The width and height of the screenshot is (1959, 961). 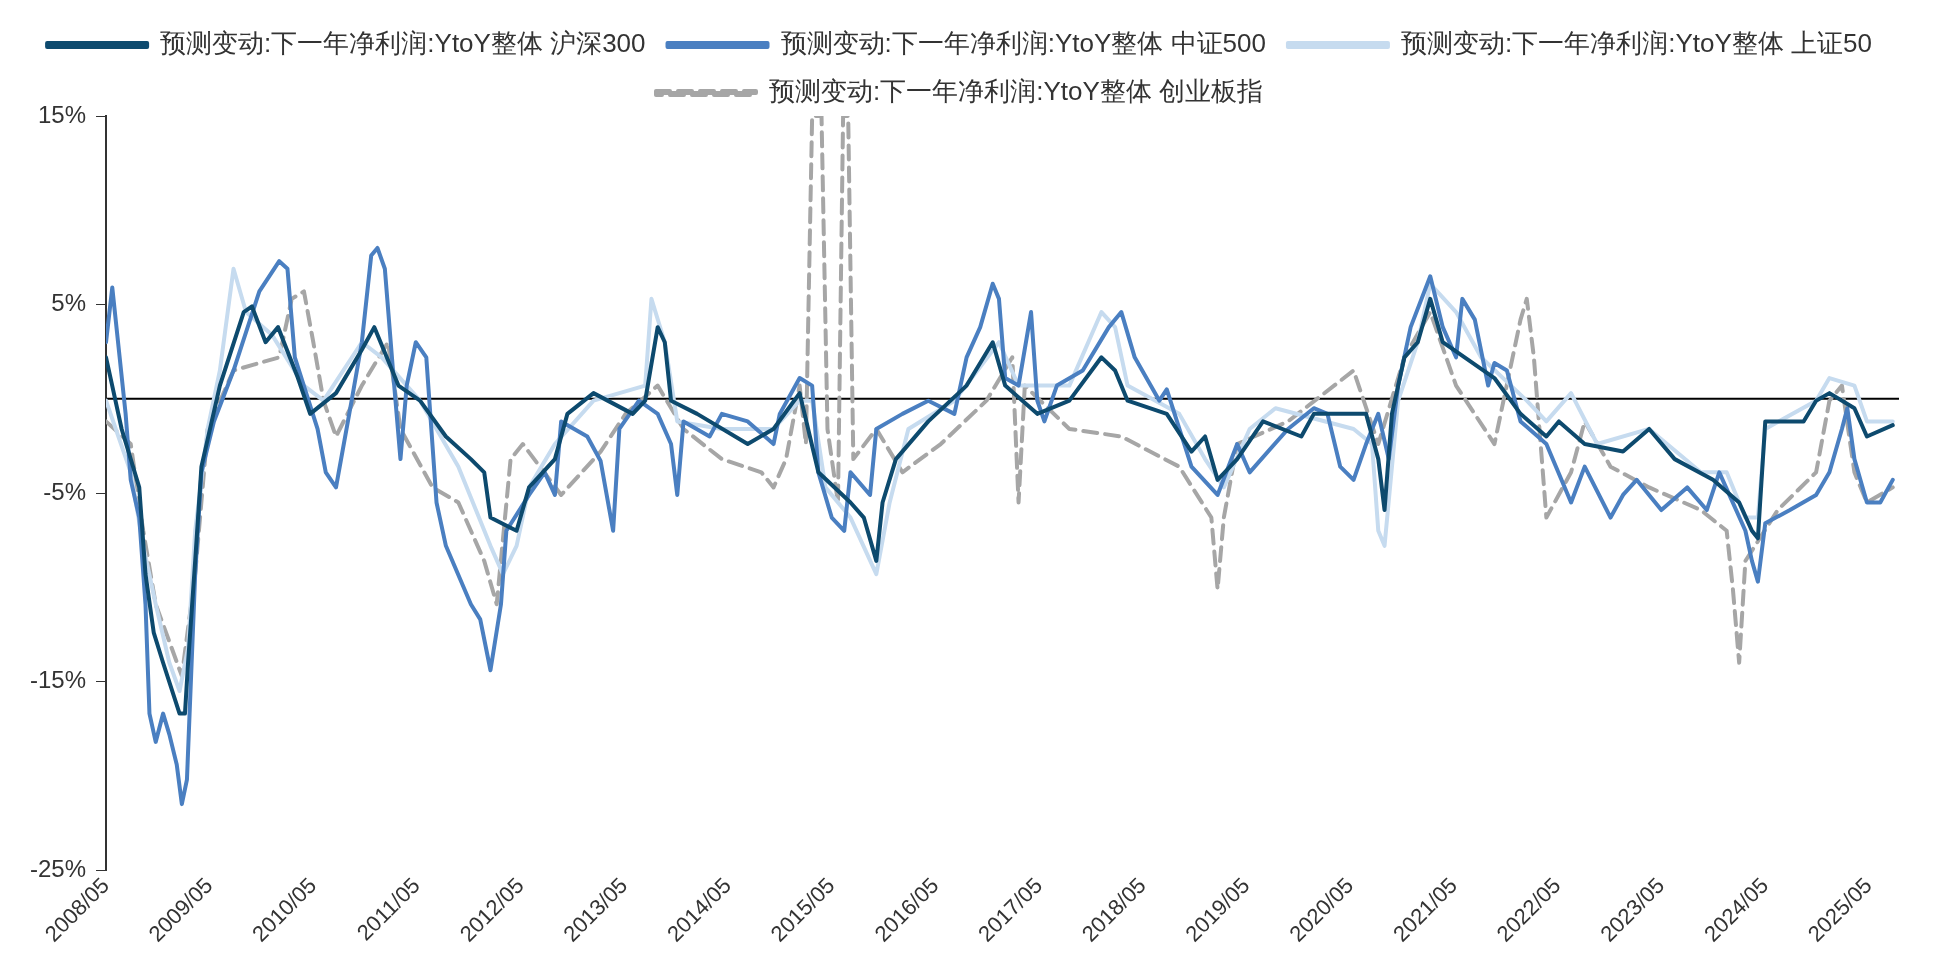 I want to click on y-tick-label: -25%, so click(x=58, y=868).